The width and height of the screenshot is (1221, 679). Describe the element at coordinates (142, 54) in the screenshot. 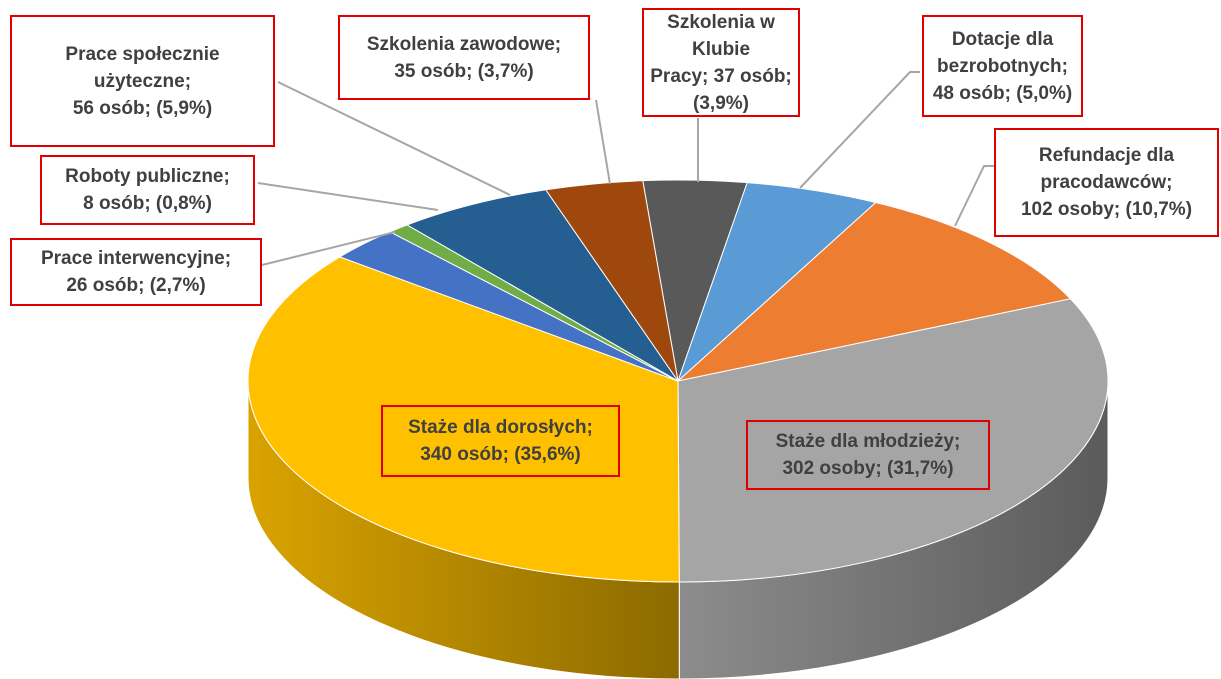

I see `data-label-line: Prace społecznie` at that location.